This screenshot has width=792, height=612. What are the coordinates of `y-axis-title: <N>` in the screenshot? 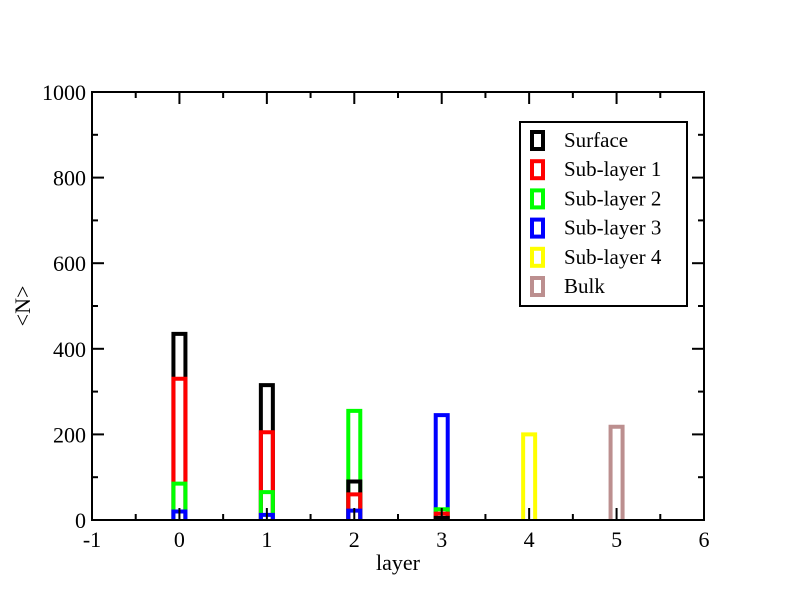 It's located at (22, 306).